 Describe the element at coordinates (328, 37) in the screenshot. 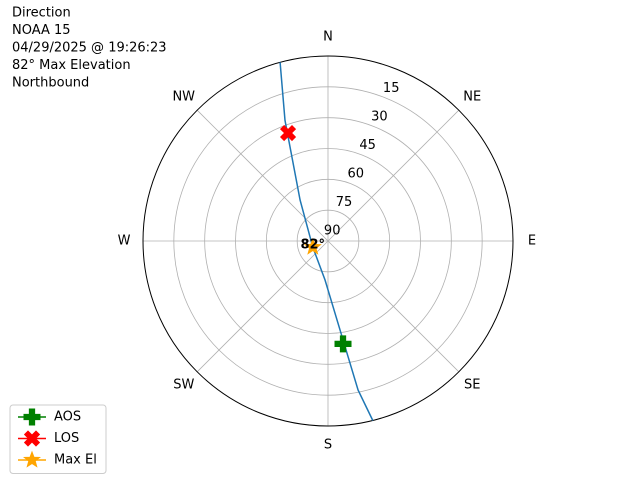

I see `theta-tick-label: N` at that location.